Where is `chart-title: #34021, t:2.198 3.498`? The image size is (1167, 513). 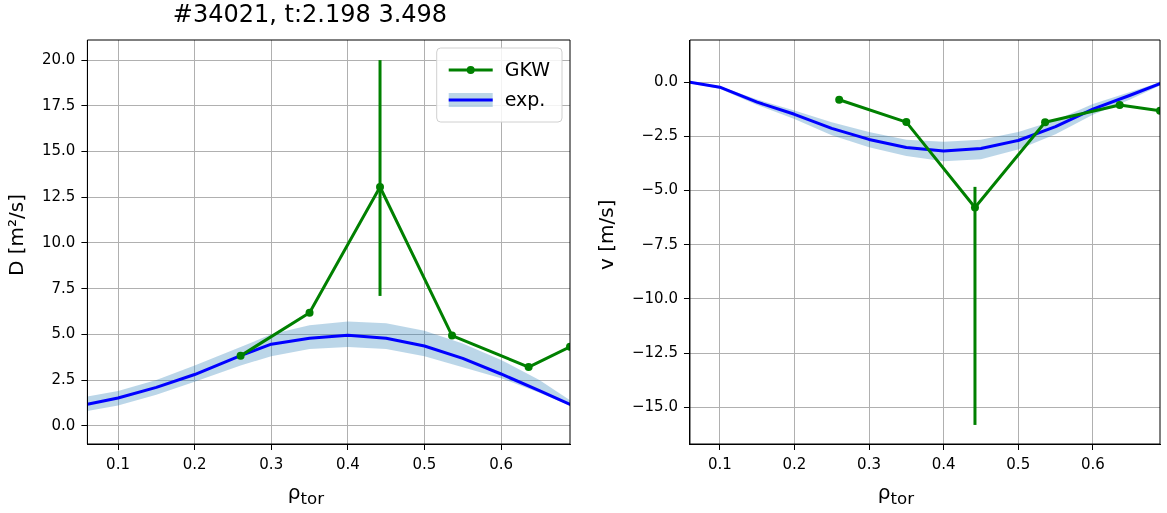 chart-title: #34021, t:2.198 3.498 is located at coordinates (310, 14).